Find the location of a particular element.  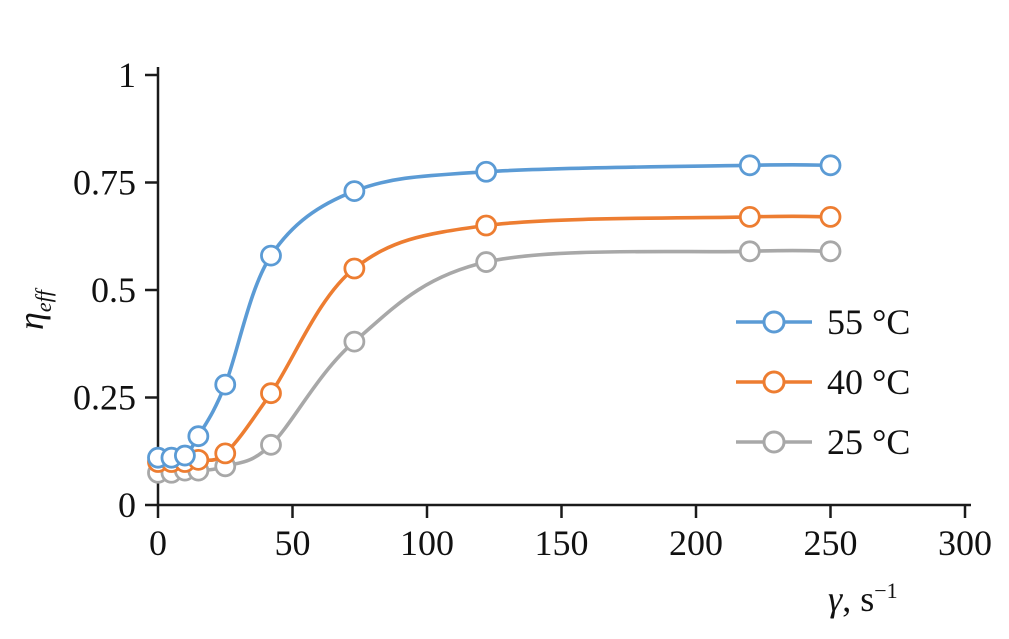

y-tick-label: 0.75 is located at coordinates (104, 183).